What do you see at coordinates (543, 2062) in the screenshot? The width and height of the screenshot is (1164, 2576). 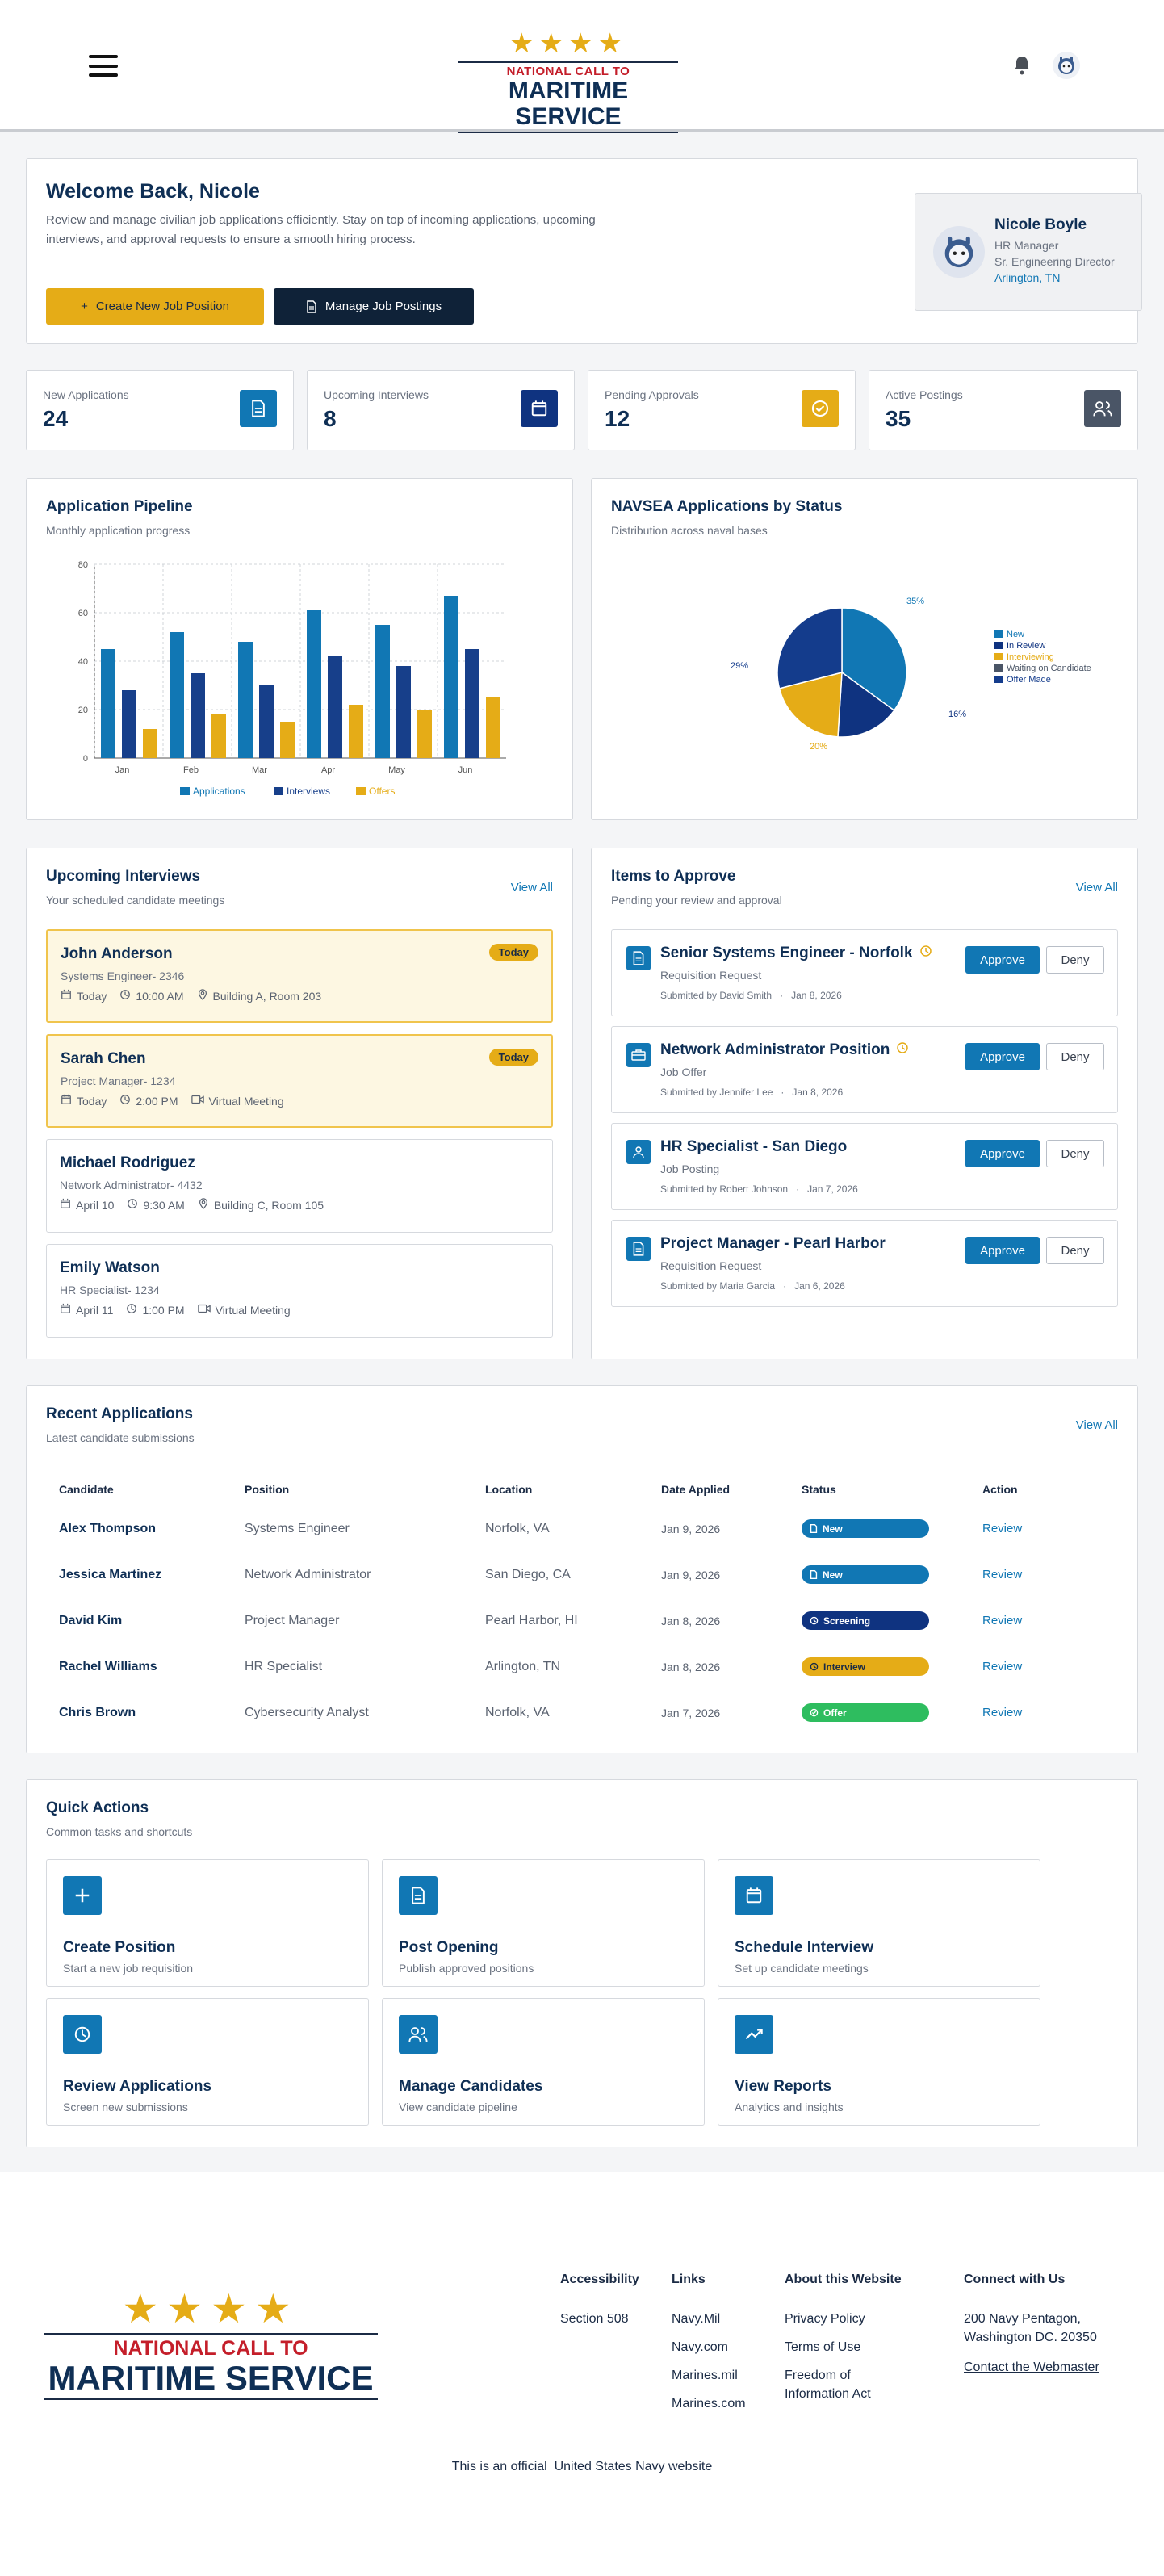 I see `quick-action-manage-candidates: Manage Candidates View candidate pipeline` at bounding box center [543, 2062].